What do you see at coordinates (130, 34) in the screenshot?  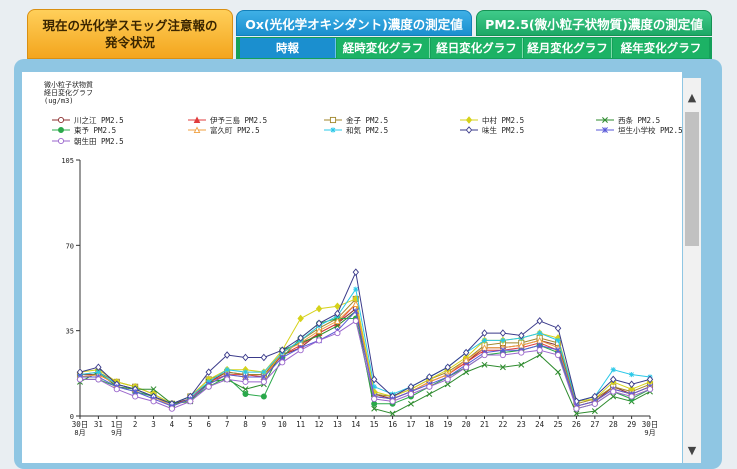 I see `tab-smog-alert-status: 現在の光化学スモッグ注意報の 発令状況` at bounding box center [130, 34].